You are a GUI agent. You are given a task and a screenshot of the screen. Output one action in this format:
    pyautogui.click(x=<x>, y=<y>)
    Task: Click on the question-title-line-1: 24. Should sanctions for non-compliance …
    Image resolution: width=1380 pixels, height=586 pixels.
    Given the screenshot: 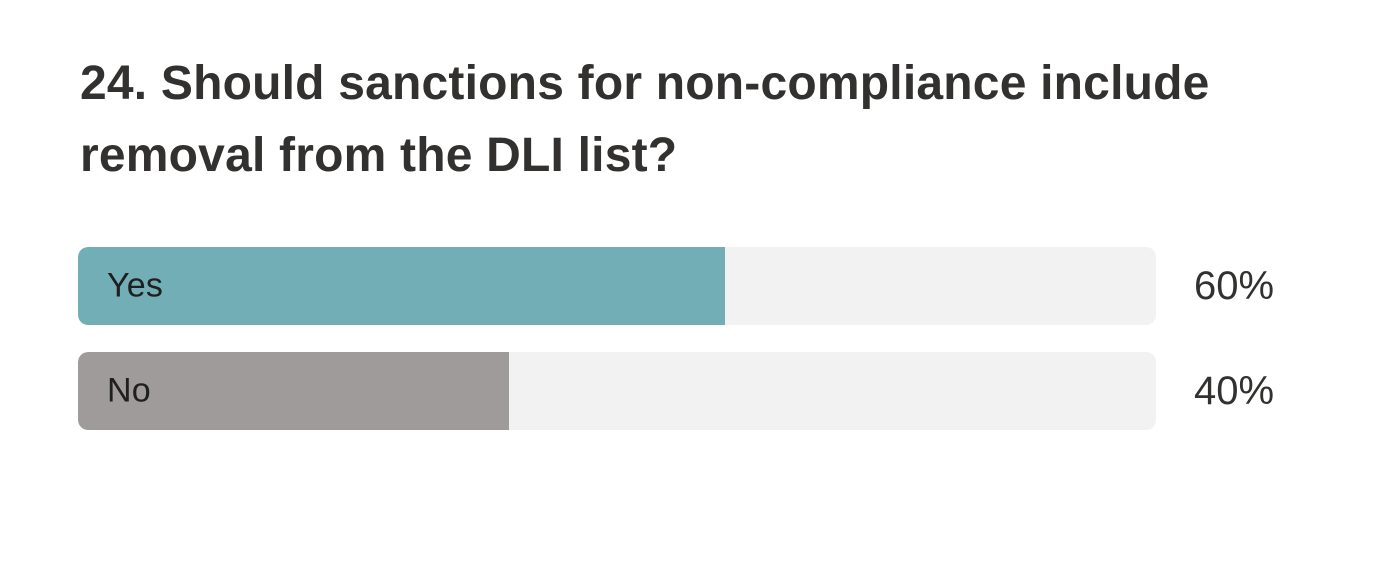 What is the action you would take?
    pyautogui.click(x=645, y=83)
    